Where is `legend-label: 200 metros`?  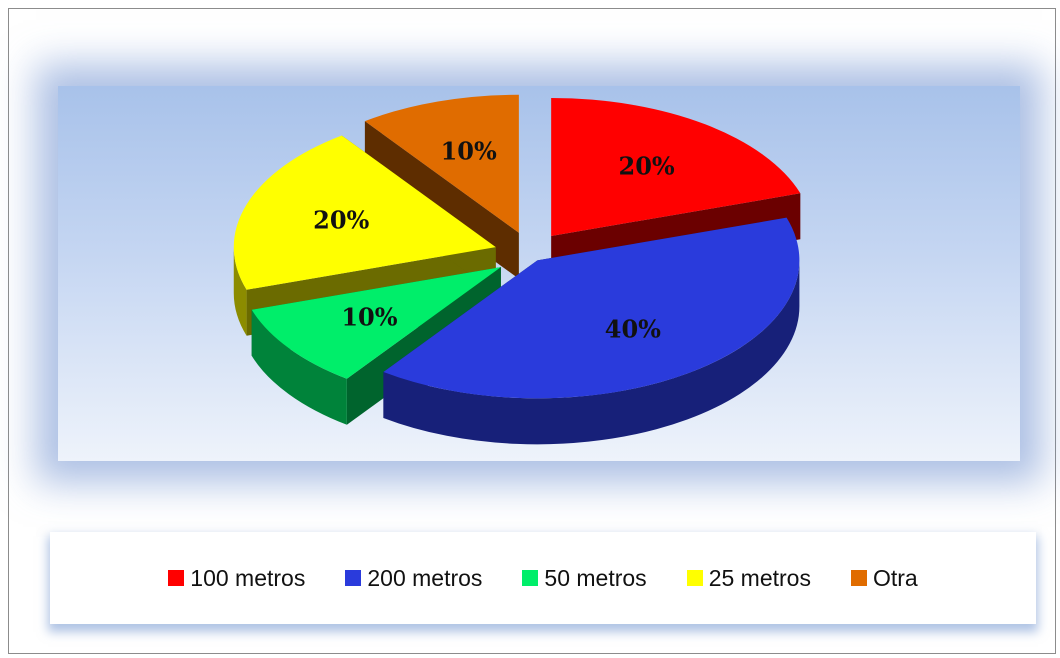 legend-label: 200 metros is located at coordinates (425, 577).